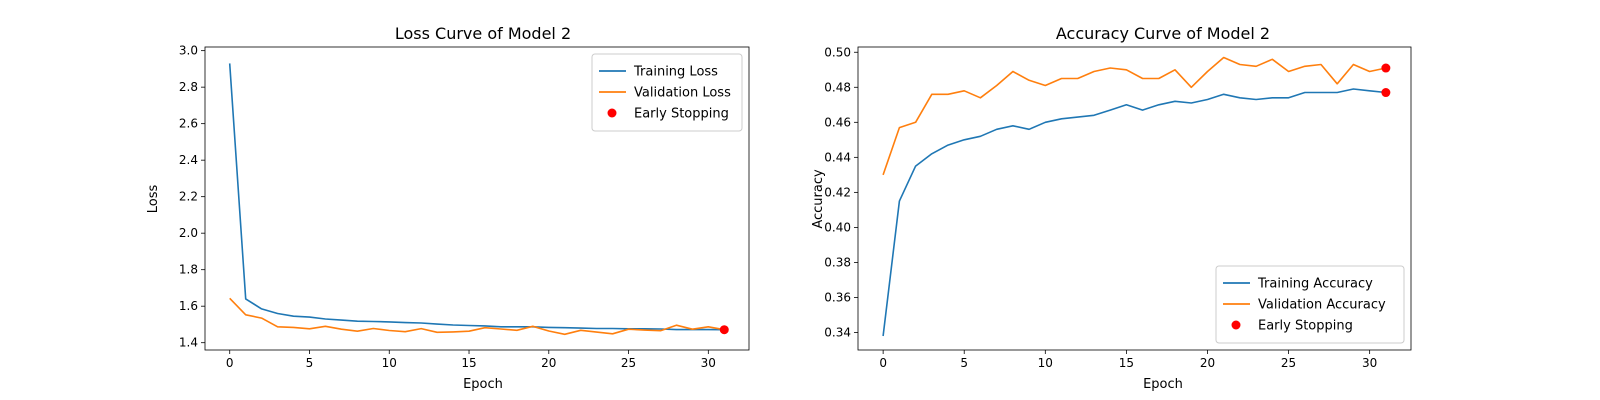  What do you see at coordinates (681, 114) in the screenshot?
I see `loss-chart-legend-label: Early Stopping` at bounding box center [681, 114].